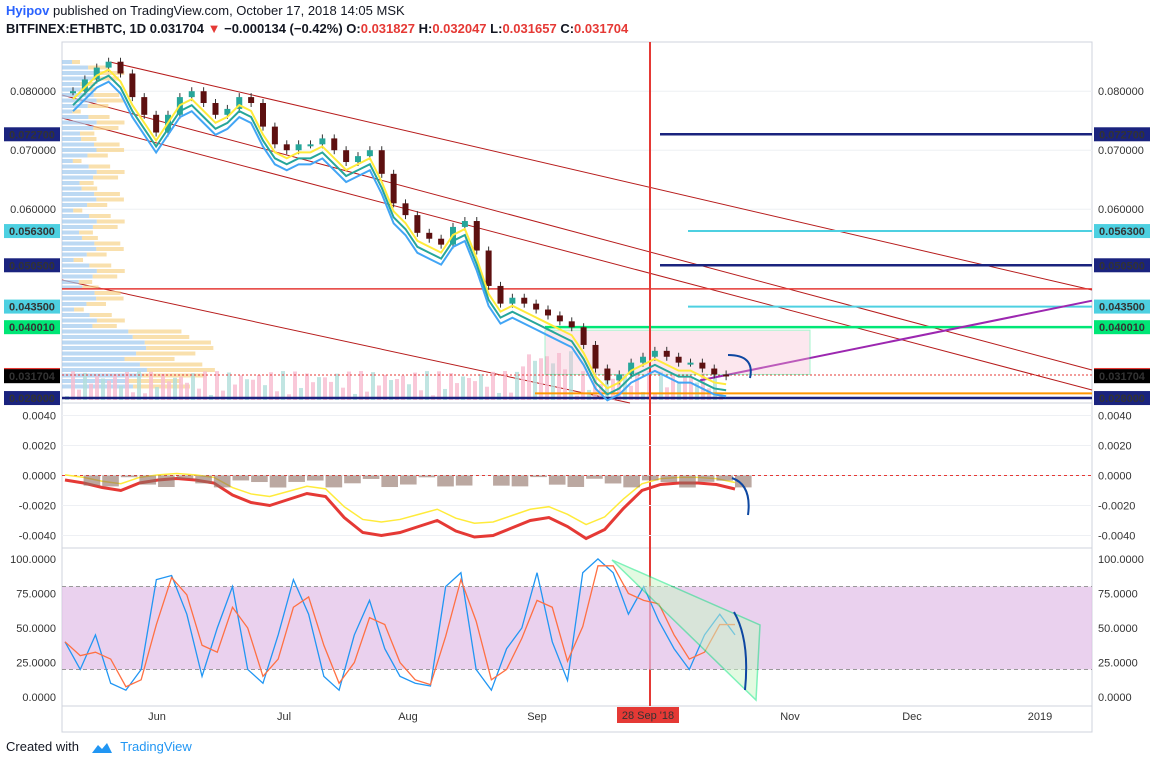 Image resolution: width=1156 pixels, height=765 pixels. I want to click on stoch-tick-right: 25.0000, so click(1118, 664).